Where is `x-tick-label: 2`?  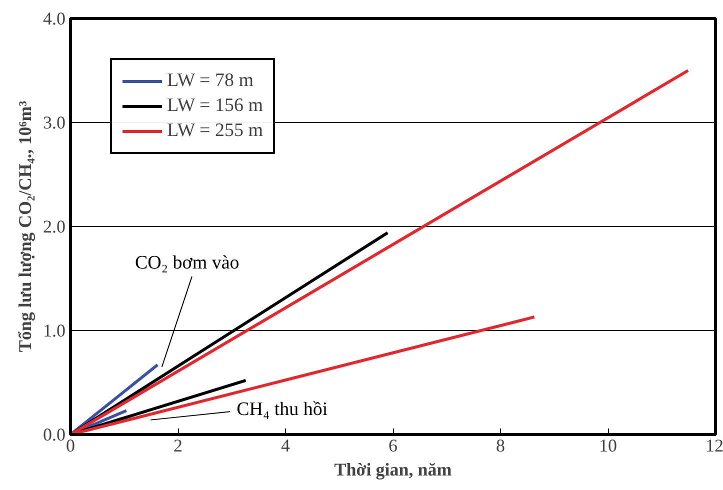
x-tick-label: 2 is located at coordinates (178, 446).